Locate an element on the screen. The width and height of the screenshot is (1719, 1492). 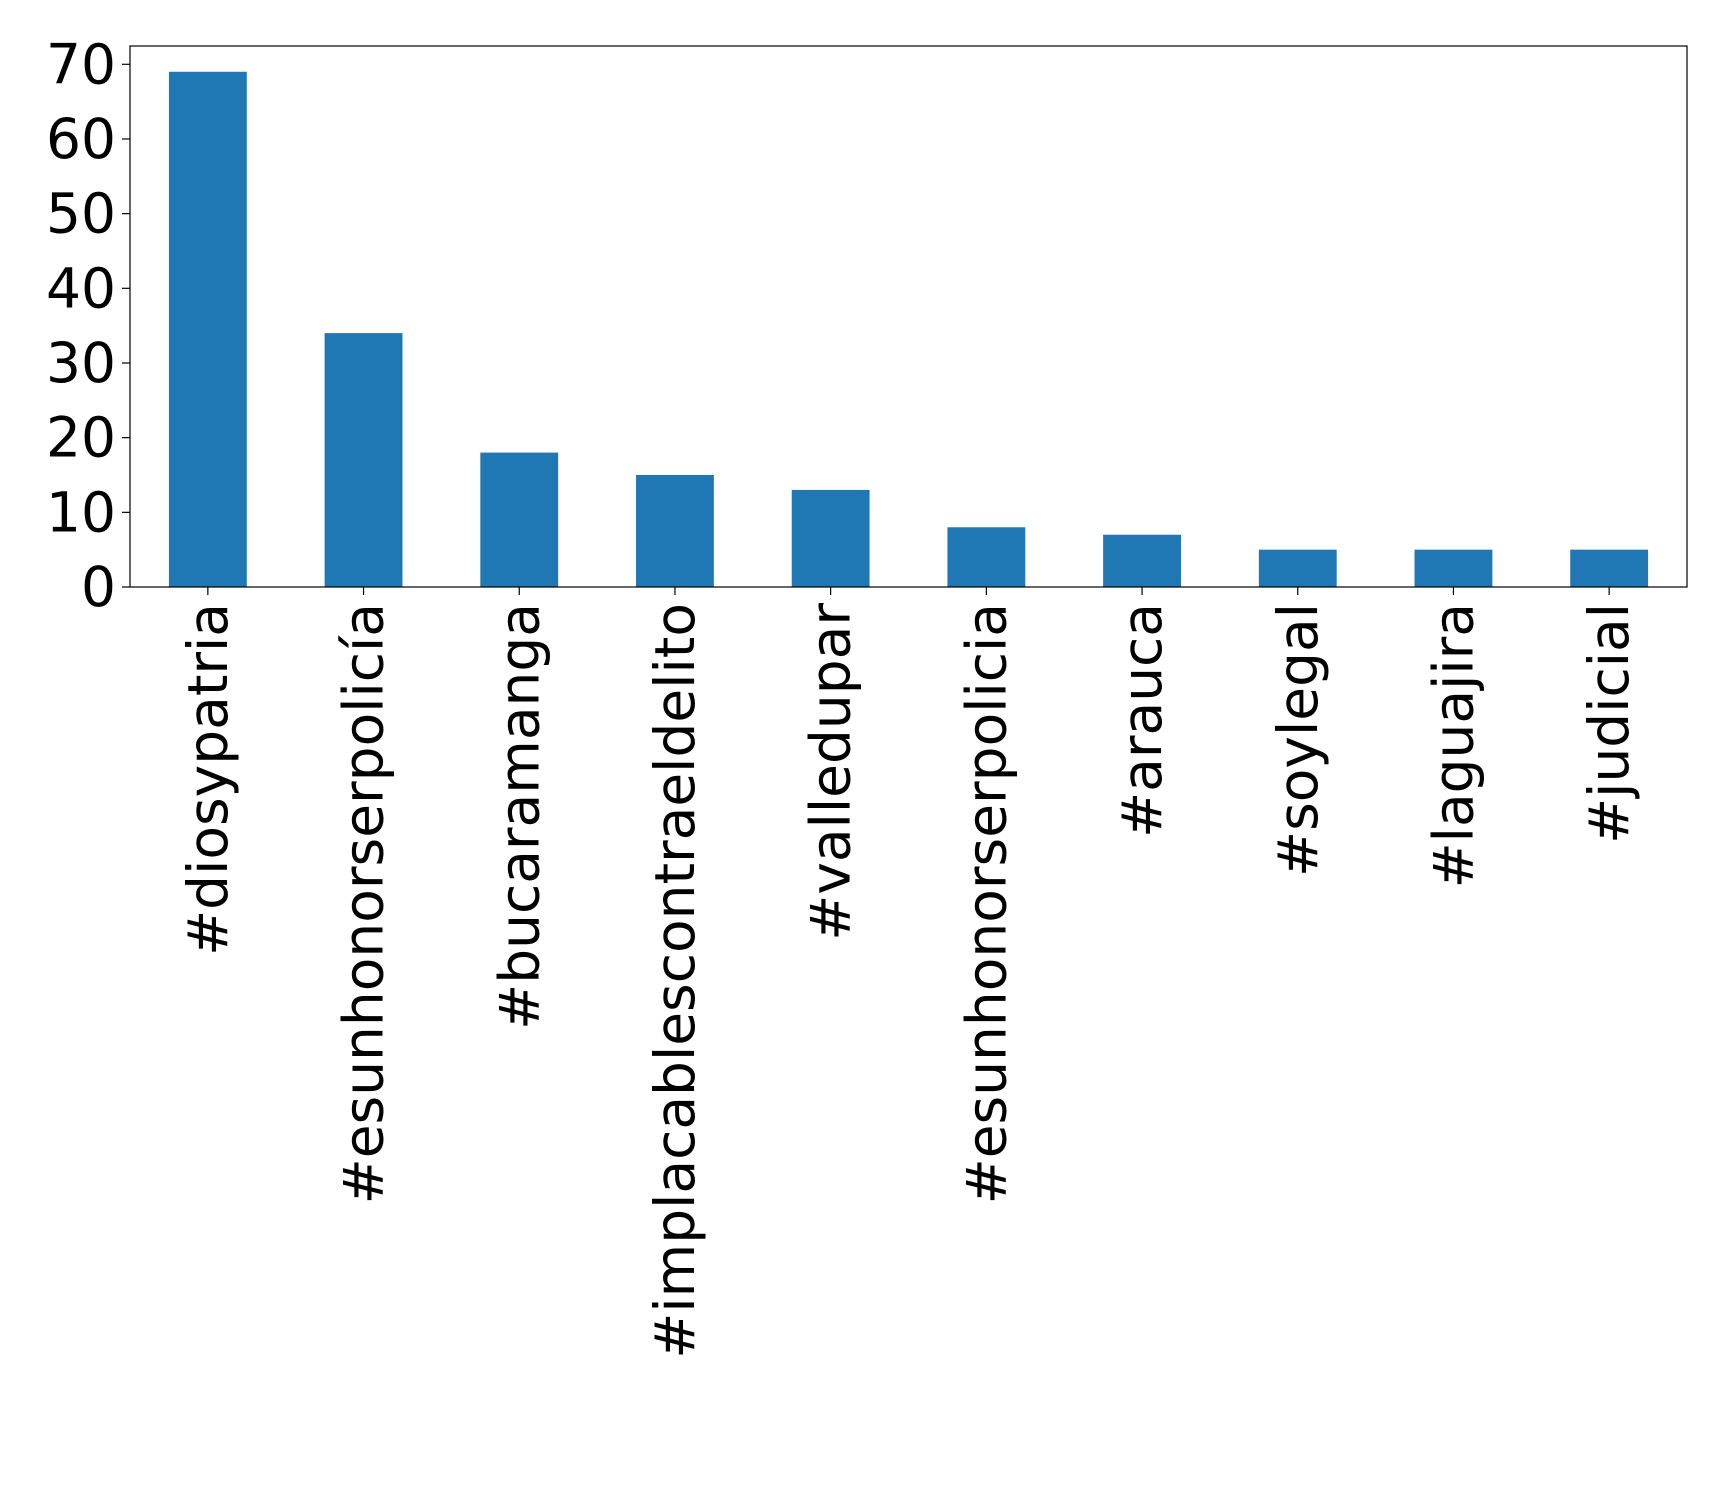
x-tick-label: #soylegal is located at coordinates (1298, 740).